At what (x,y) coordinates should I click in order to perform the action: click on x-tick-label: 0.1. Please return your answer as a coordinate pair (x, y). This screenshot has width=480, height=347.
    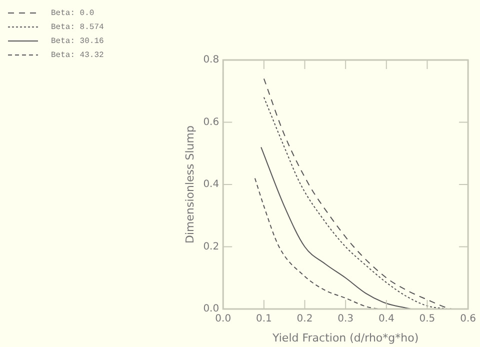
    Looking at the image, I should click on (264, 319).